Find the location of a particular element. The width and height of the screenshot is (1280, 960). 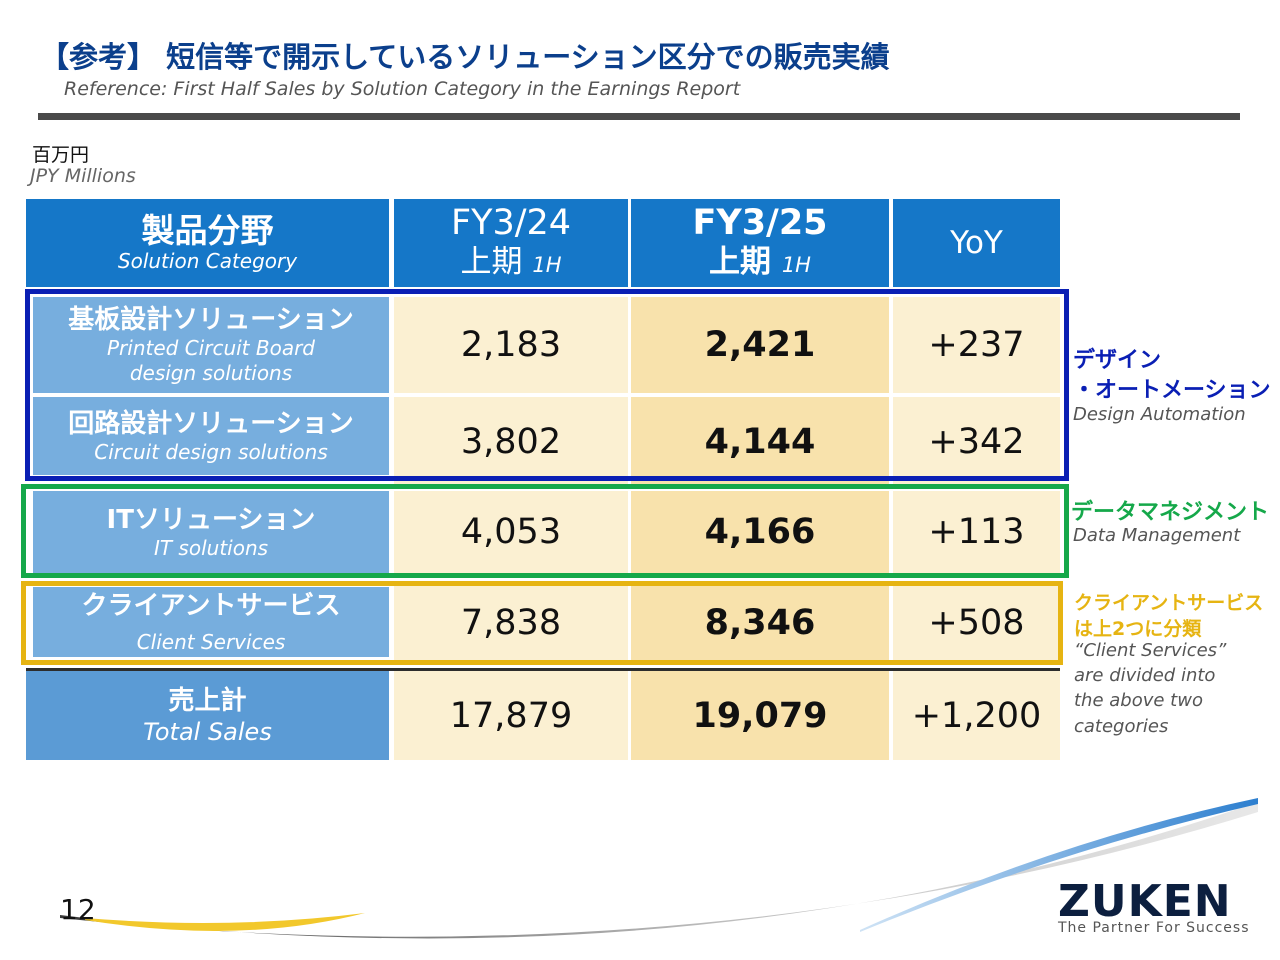

category-total-en: Total Sales is located at coordinates (207, 731).